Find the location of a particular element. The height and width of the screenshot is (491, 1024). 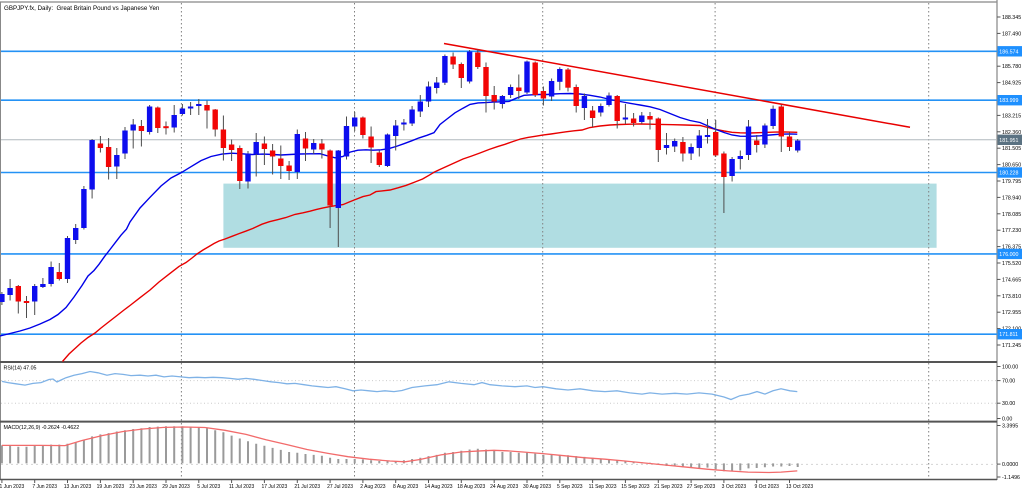

svg-text: 18 Aug 2023 is located at coordinates (471, 487).